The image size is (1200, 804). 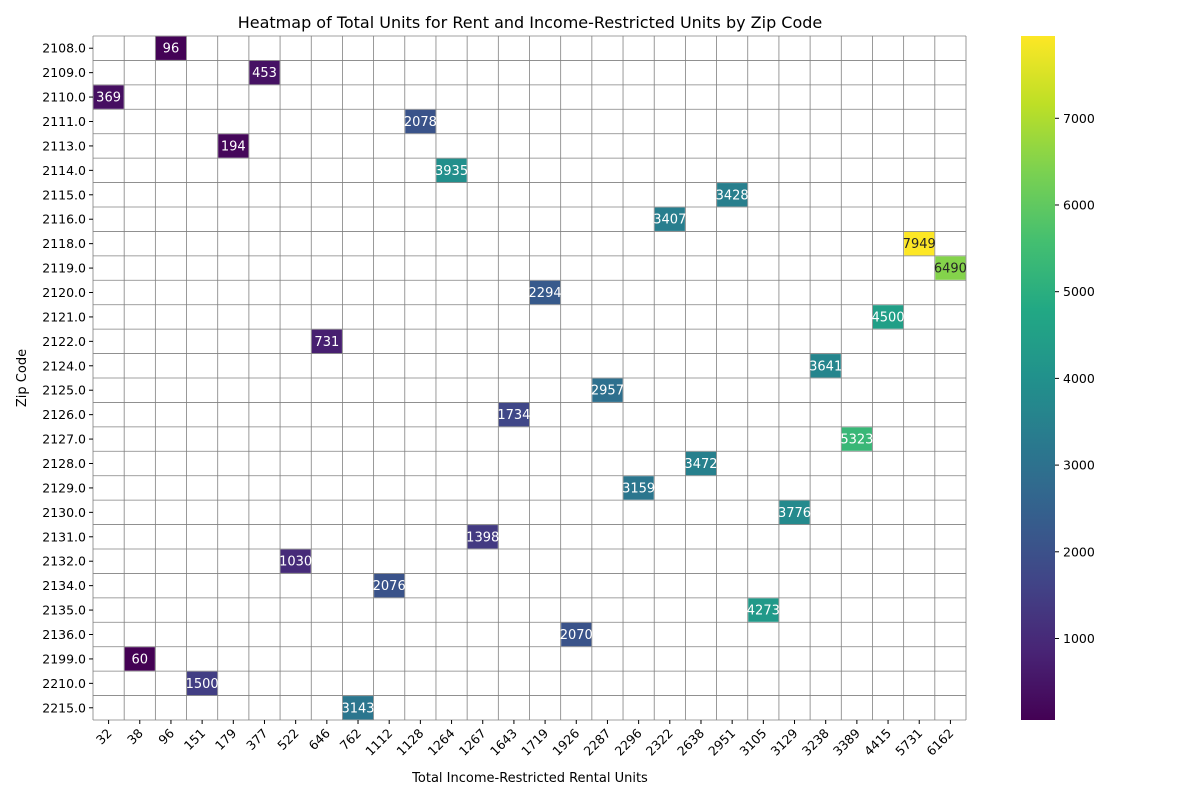 I want to click on x-tick-label: 522, so click(x=287, y=739).